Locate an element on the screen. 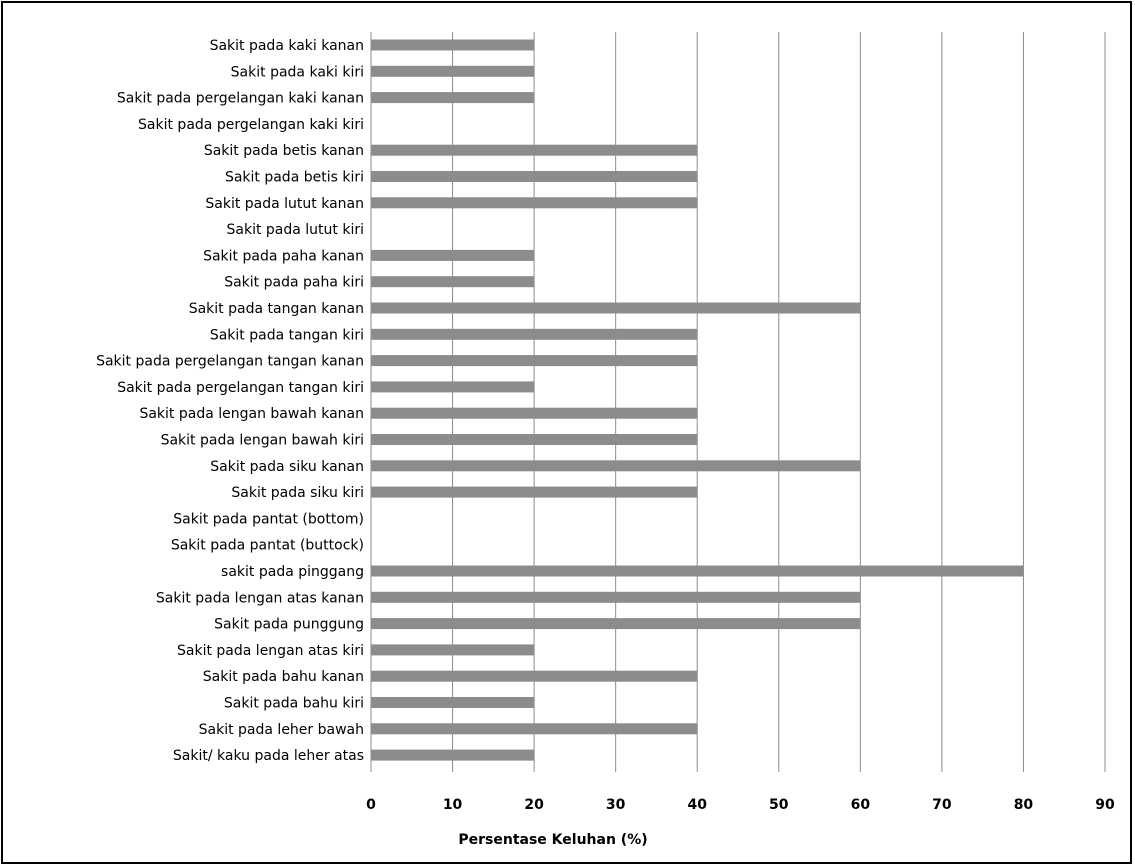 The image size is (1135, 867). category-label: Sakit pada betis kiri is located at coordinates (294, 178).